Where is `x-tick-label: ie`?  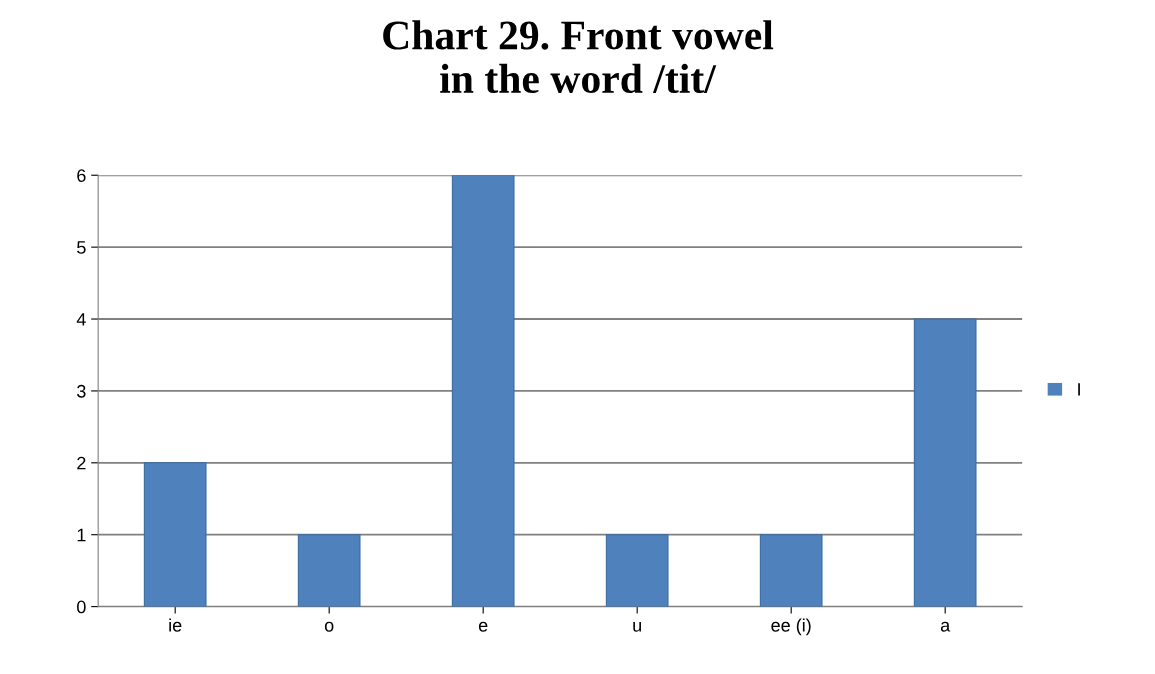 x-tick-label: ie is located at coordinates (175, 625).